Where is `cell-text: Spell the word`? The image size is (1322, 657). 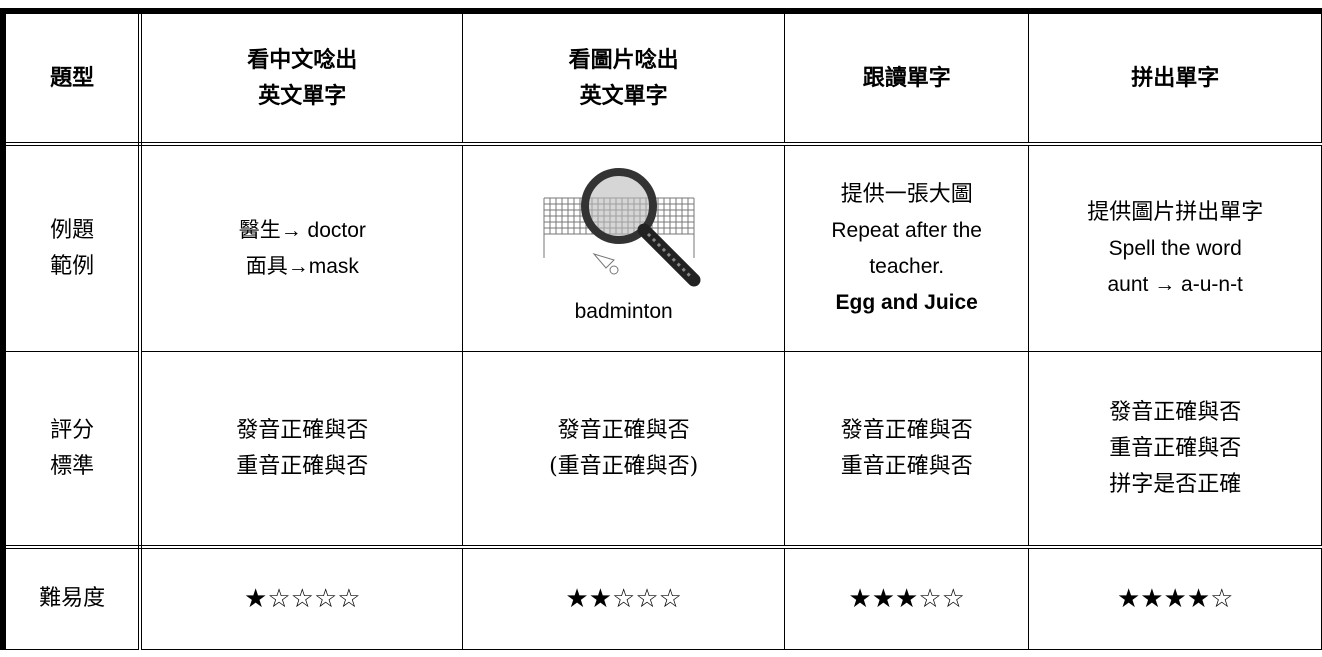 cell-text: Spell the word is located at coordinates (1175, 248).